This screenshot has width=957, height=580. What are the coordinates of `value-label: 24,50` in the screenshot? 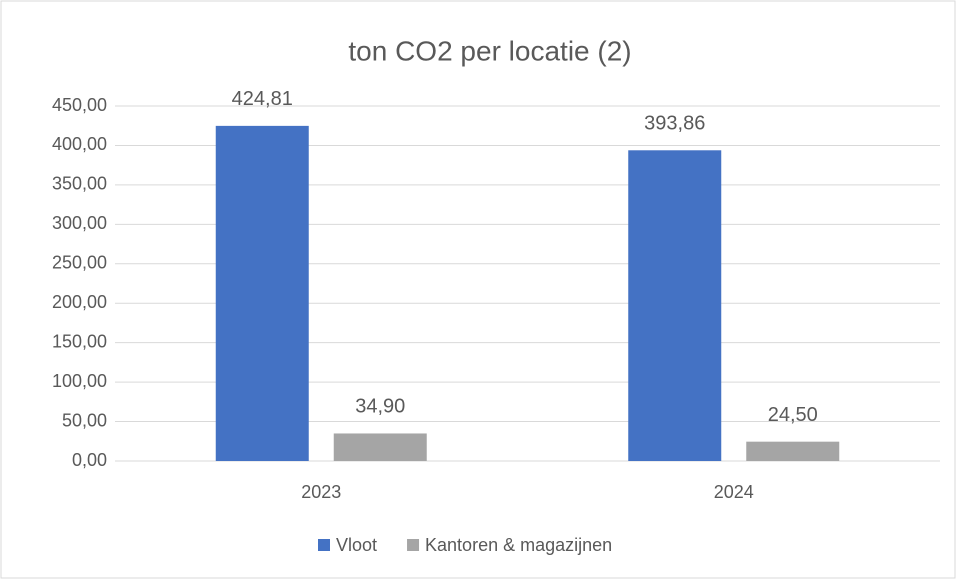 It's located at (793, 415).